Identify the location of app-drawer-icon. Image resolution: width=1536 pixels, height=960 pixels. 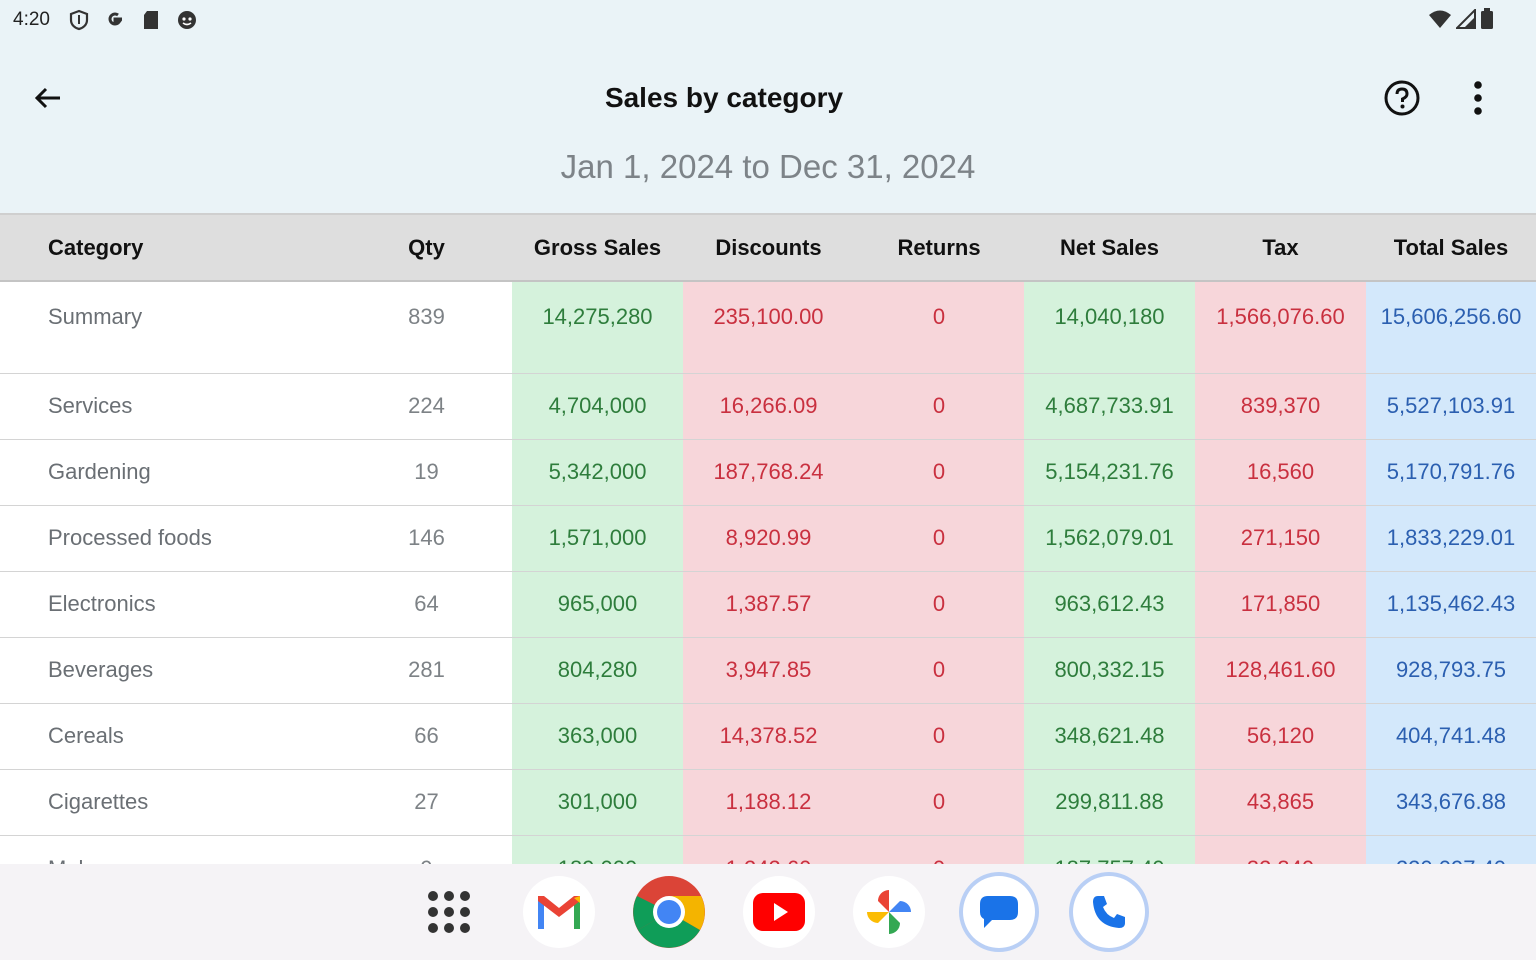
(449, 912).